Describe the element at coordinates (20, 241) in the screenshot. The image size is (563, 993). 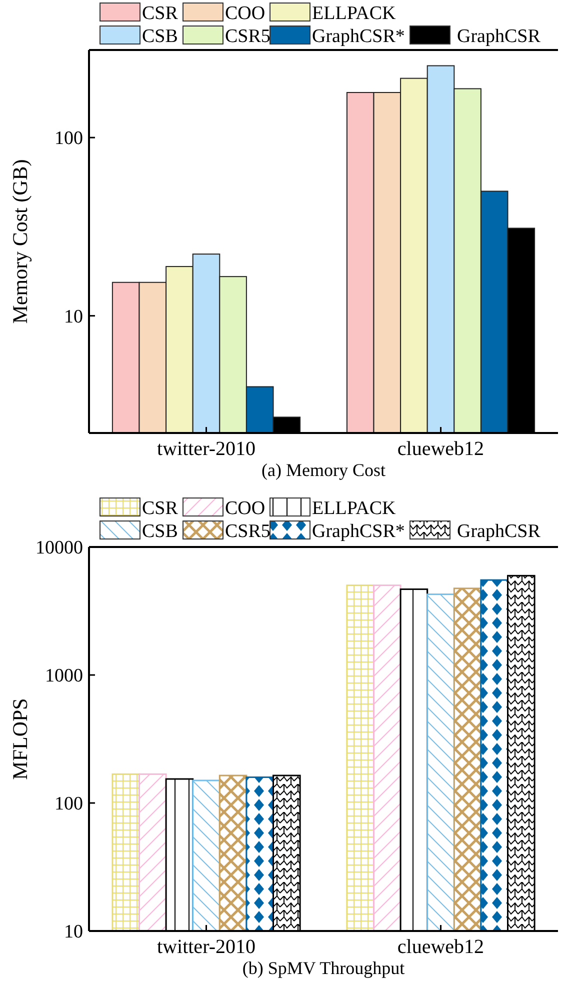
I see `y-axis-title: Memory Cost (GB)` at that location.